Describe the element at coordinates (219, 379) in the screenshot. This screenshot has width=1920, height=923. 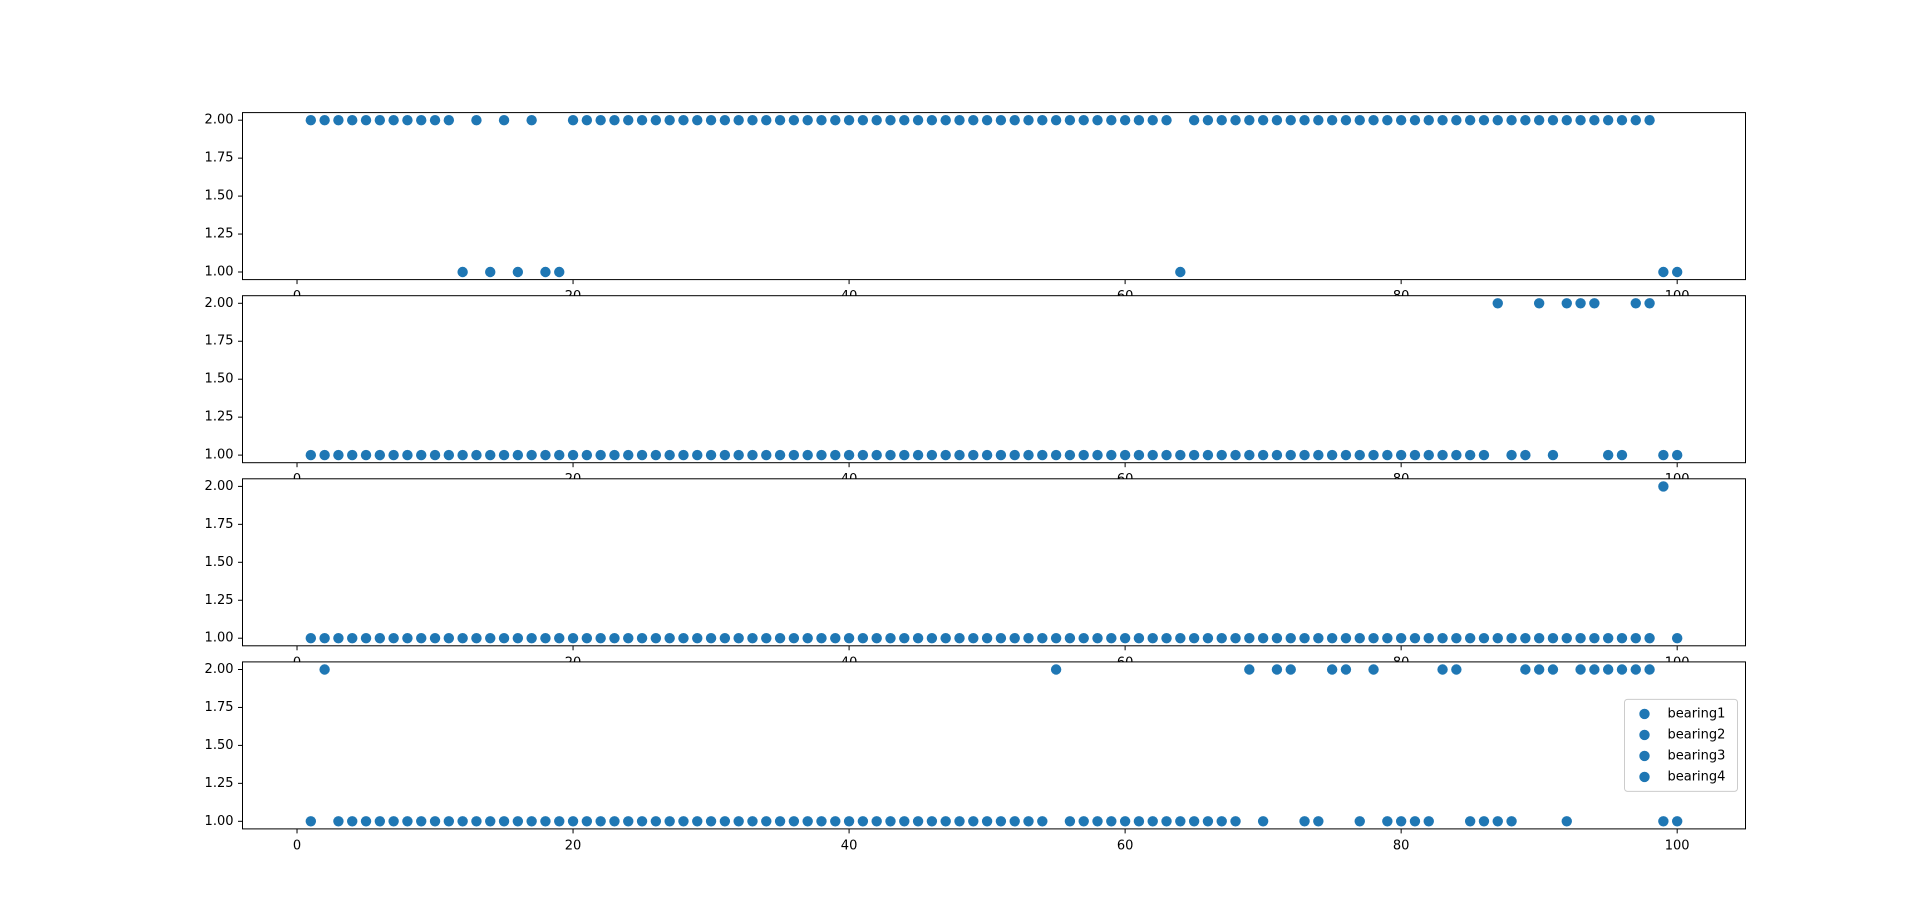
I see `y-tick-label: 1.50` at that location.